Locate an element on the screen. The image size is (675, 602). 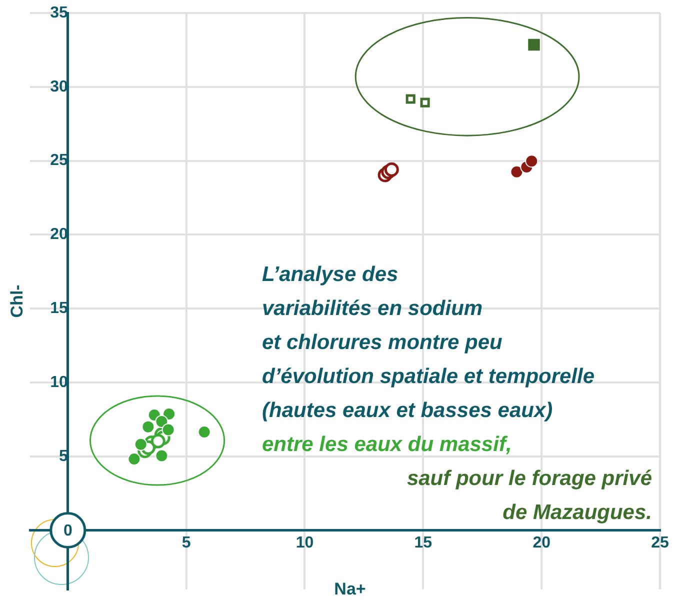
x-tick-label: 10 is located at coordinates (305, 543).